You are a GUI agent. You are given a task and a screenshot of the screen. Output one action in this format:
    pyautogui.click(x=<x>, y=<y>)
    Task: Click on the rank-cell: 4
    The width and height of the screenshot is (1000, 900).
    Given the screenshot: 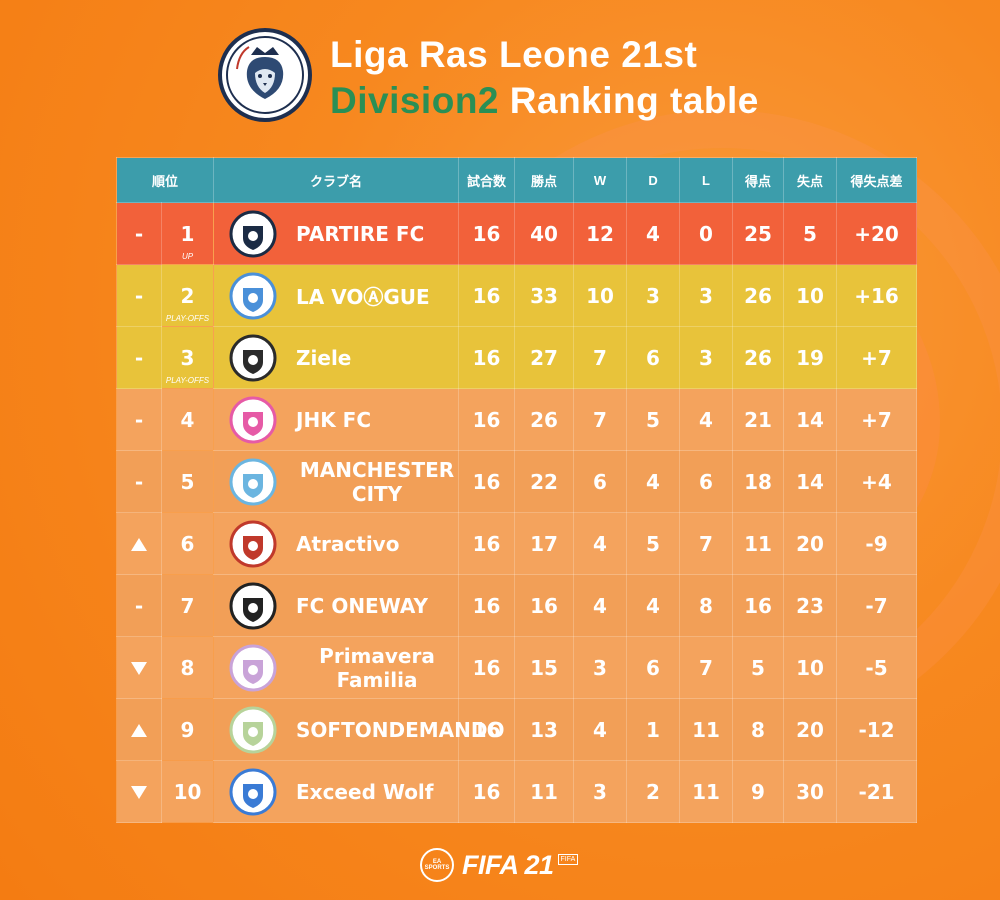 What is the action you would take?
    pyautogui.click(x=187, y=419)
    